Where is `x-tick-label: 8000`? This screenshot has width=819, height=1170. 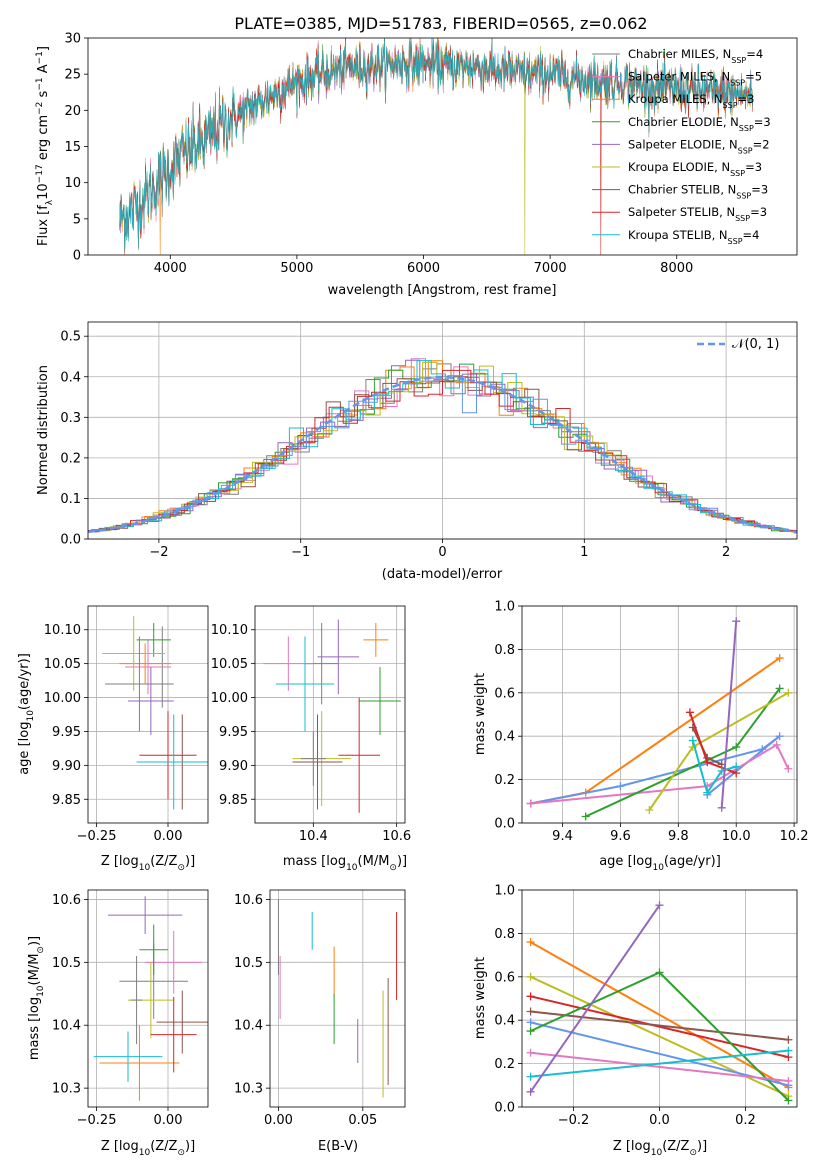 x-tick-label: 8000 is located at coordinates (676, 268).